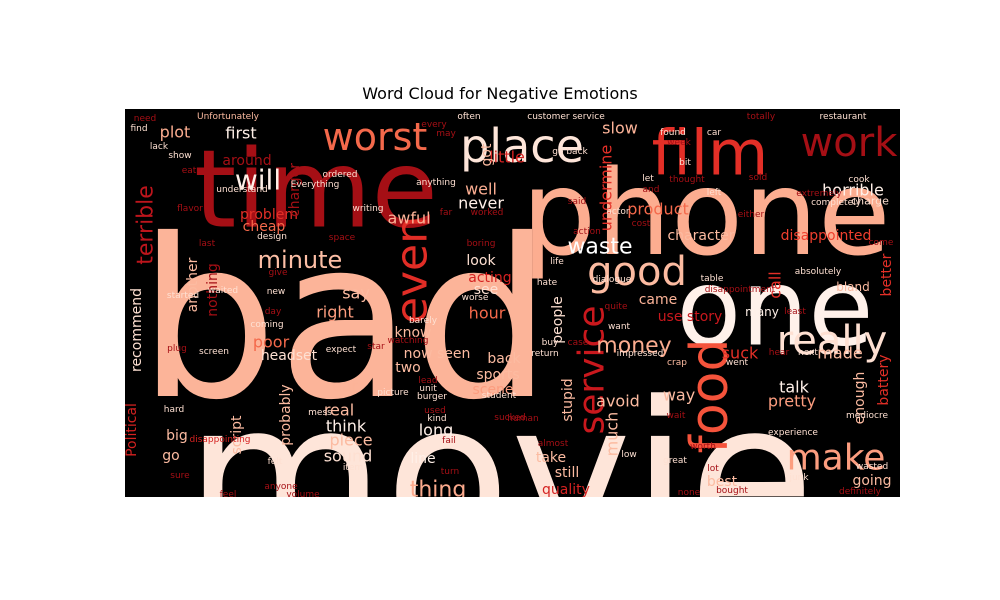 The height and width of the screenshot is (600, 1000). What do you see at coordinates (545, 354) in the screenshot?
I see `word-146: return` at bounding box center [545, 354].